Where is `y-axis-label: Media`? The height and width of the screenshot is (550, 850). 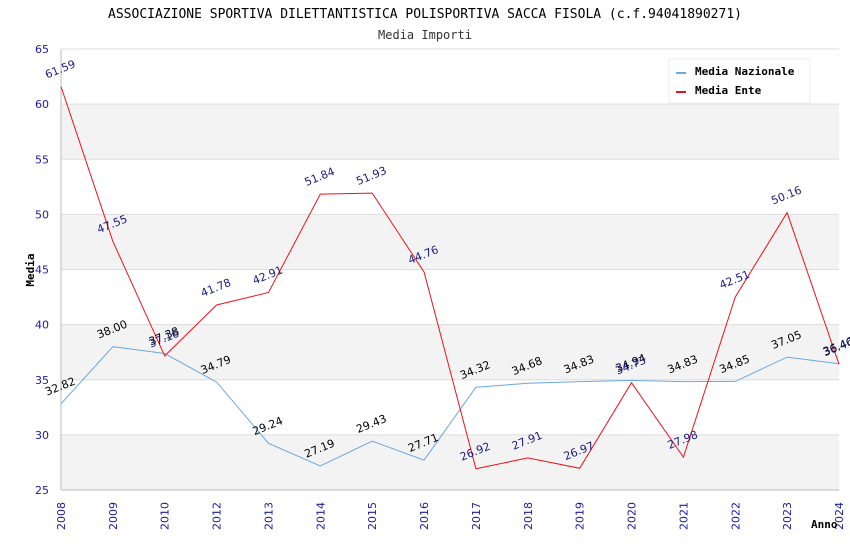
y-axis-label: Media is located at coordinates (30, 269).